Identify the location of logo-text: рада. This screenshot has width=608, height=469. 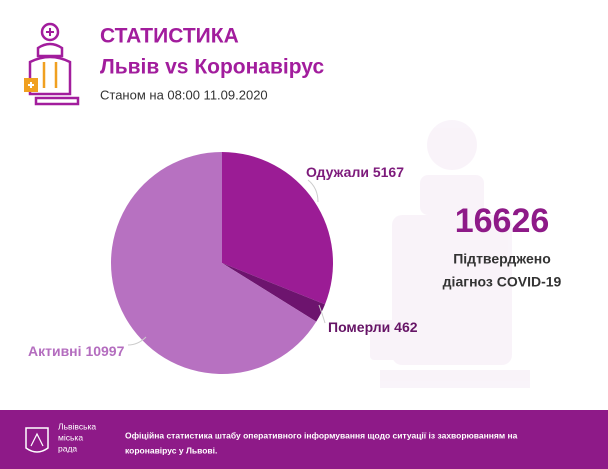
(67, 448).